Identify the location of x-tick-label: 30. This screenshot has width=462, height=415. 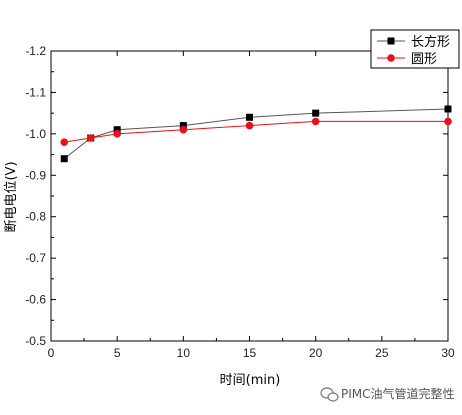
(448, 353).